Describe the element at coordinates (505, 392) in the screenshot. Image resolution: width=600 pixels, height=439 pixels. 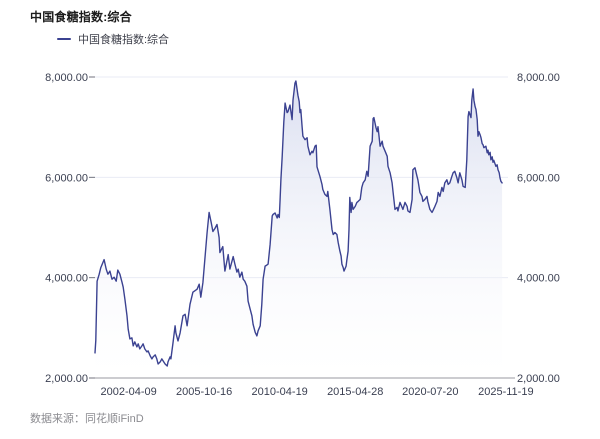
I see `svg-text: 2025-11-19` at that location.